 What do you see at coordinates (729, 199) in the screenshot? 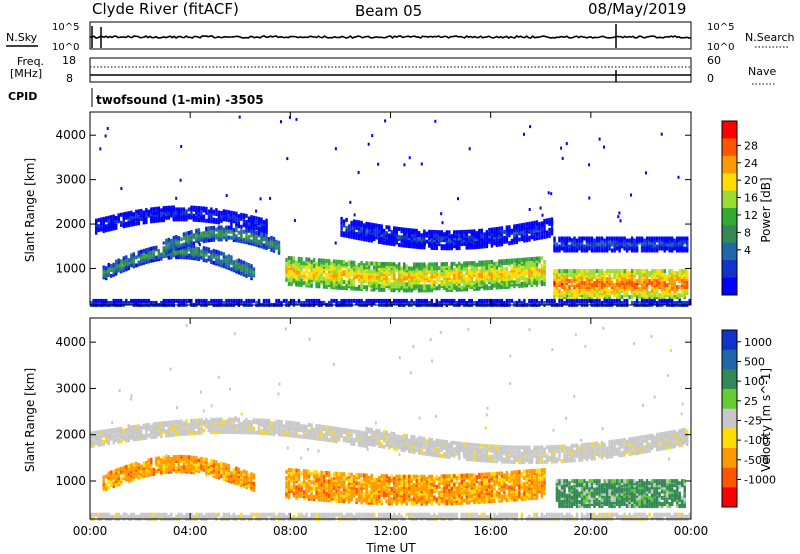
I see `power-colorbar-swatch` at bounding box center [729, 199].